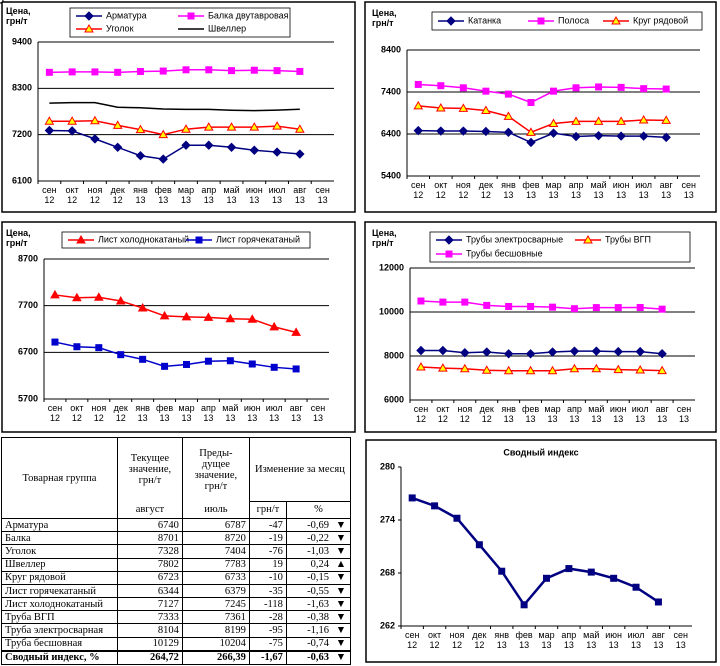 The image size is (720, 666). I want to click on table-cell: ▼, so click(341, 630).